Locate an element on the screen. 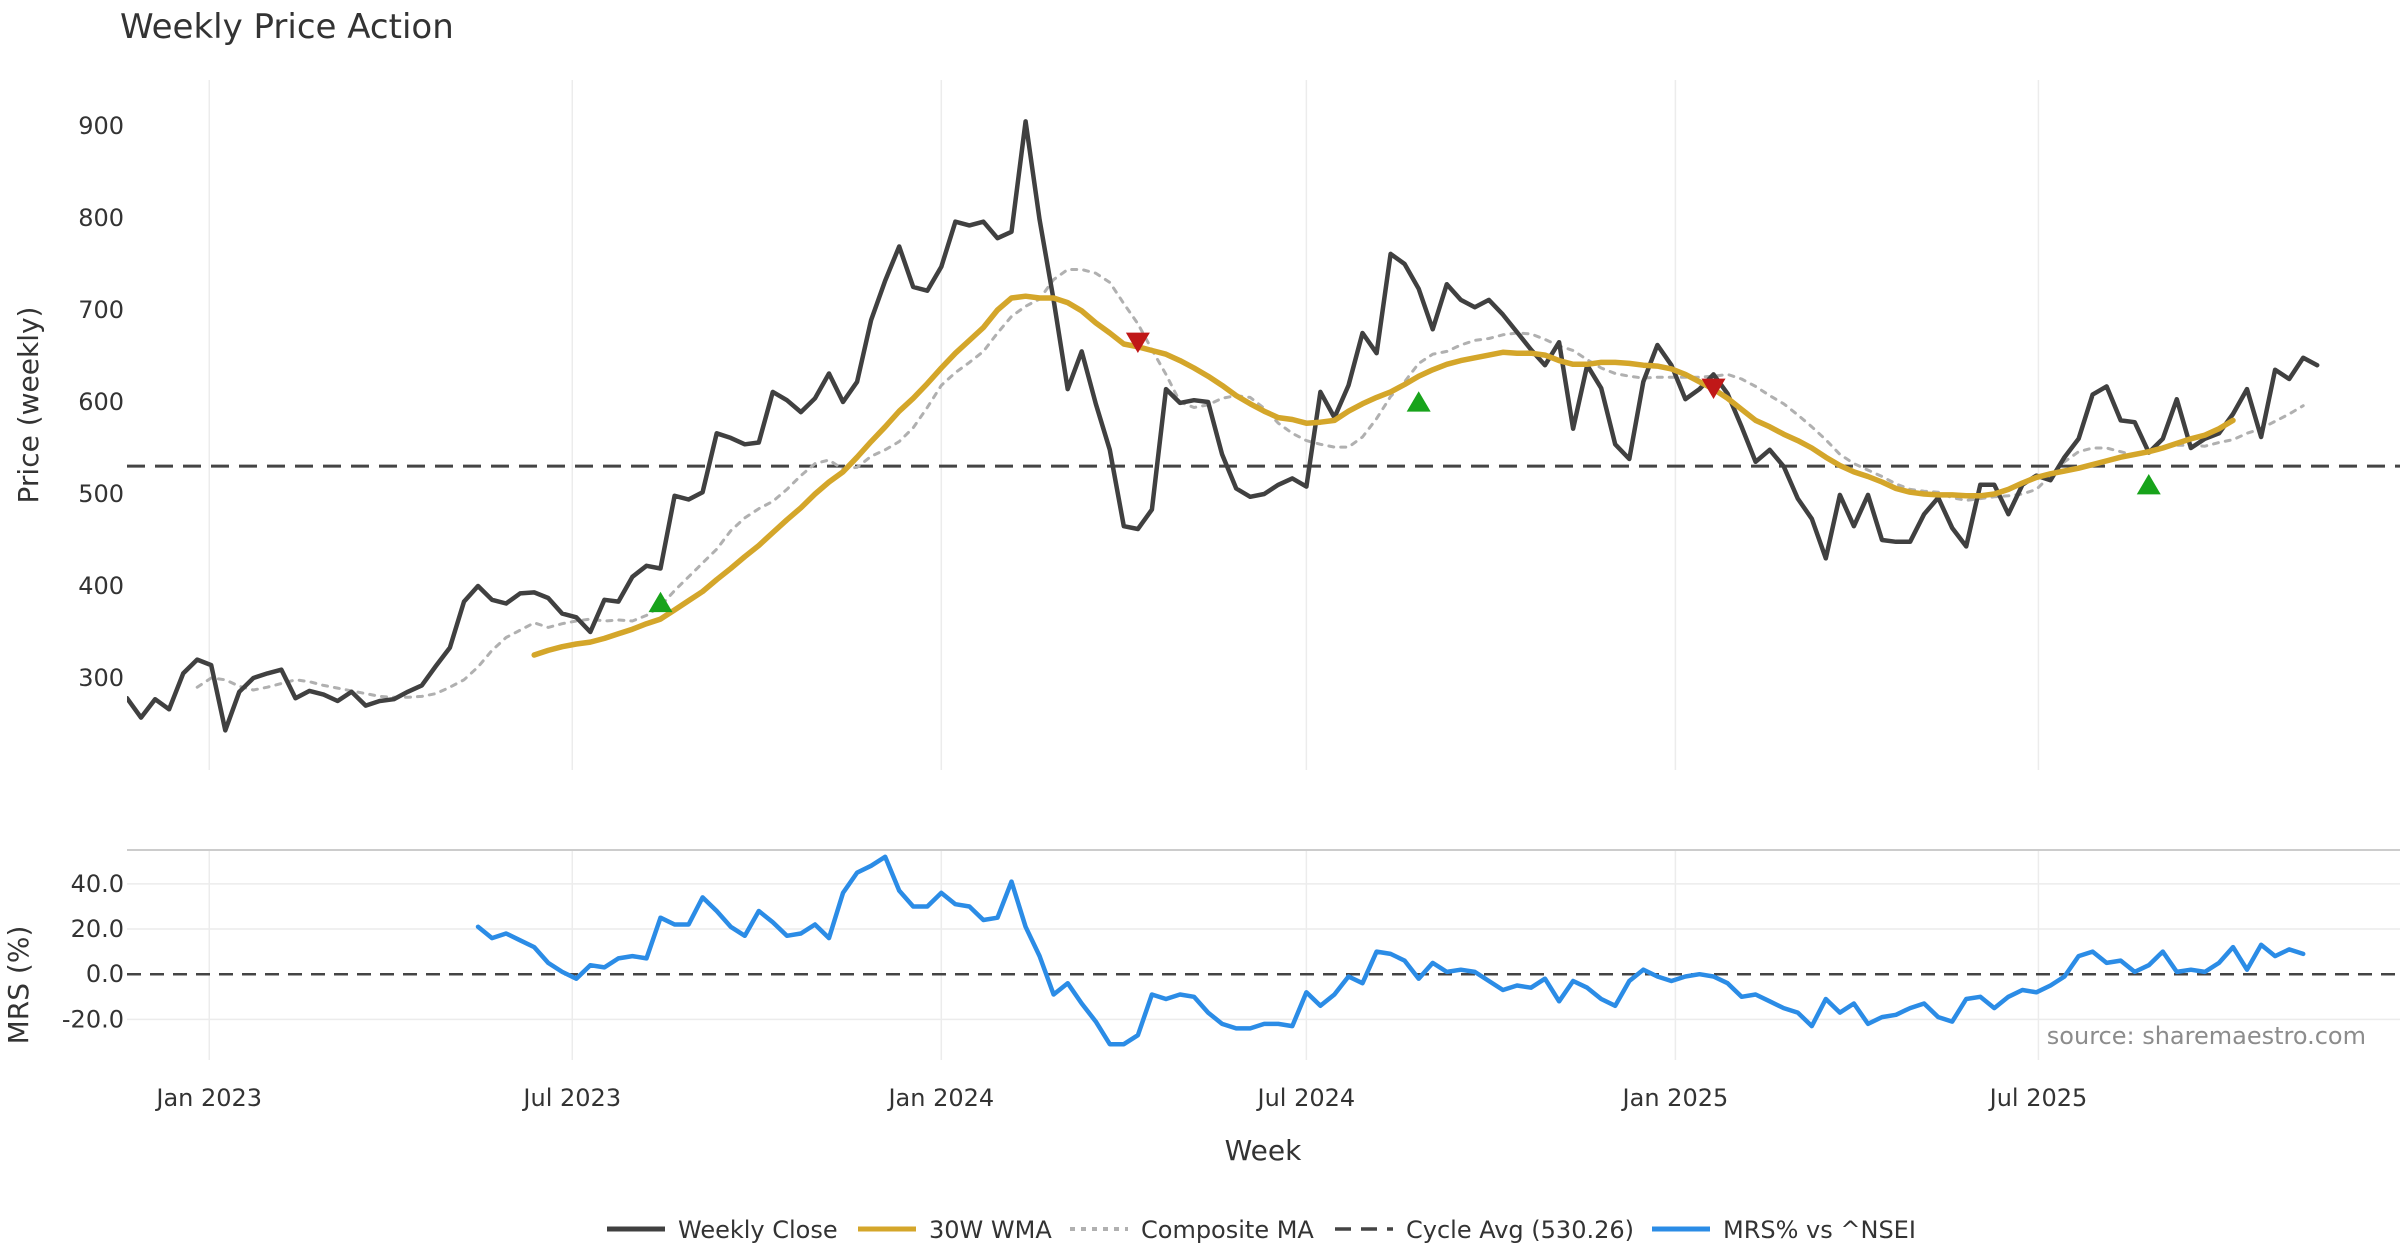  x-tick-label: Jul 2025 is located at coordinates (2038, 1098).